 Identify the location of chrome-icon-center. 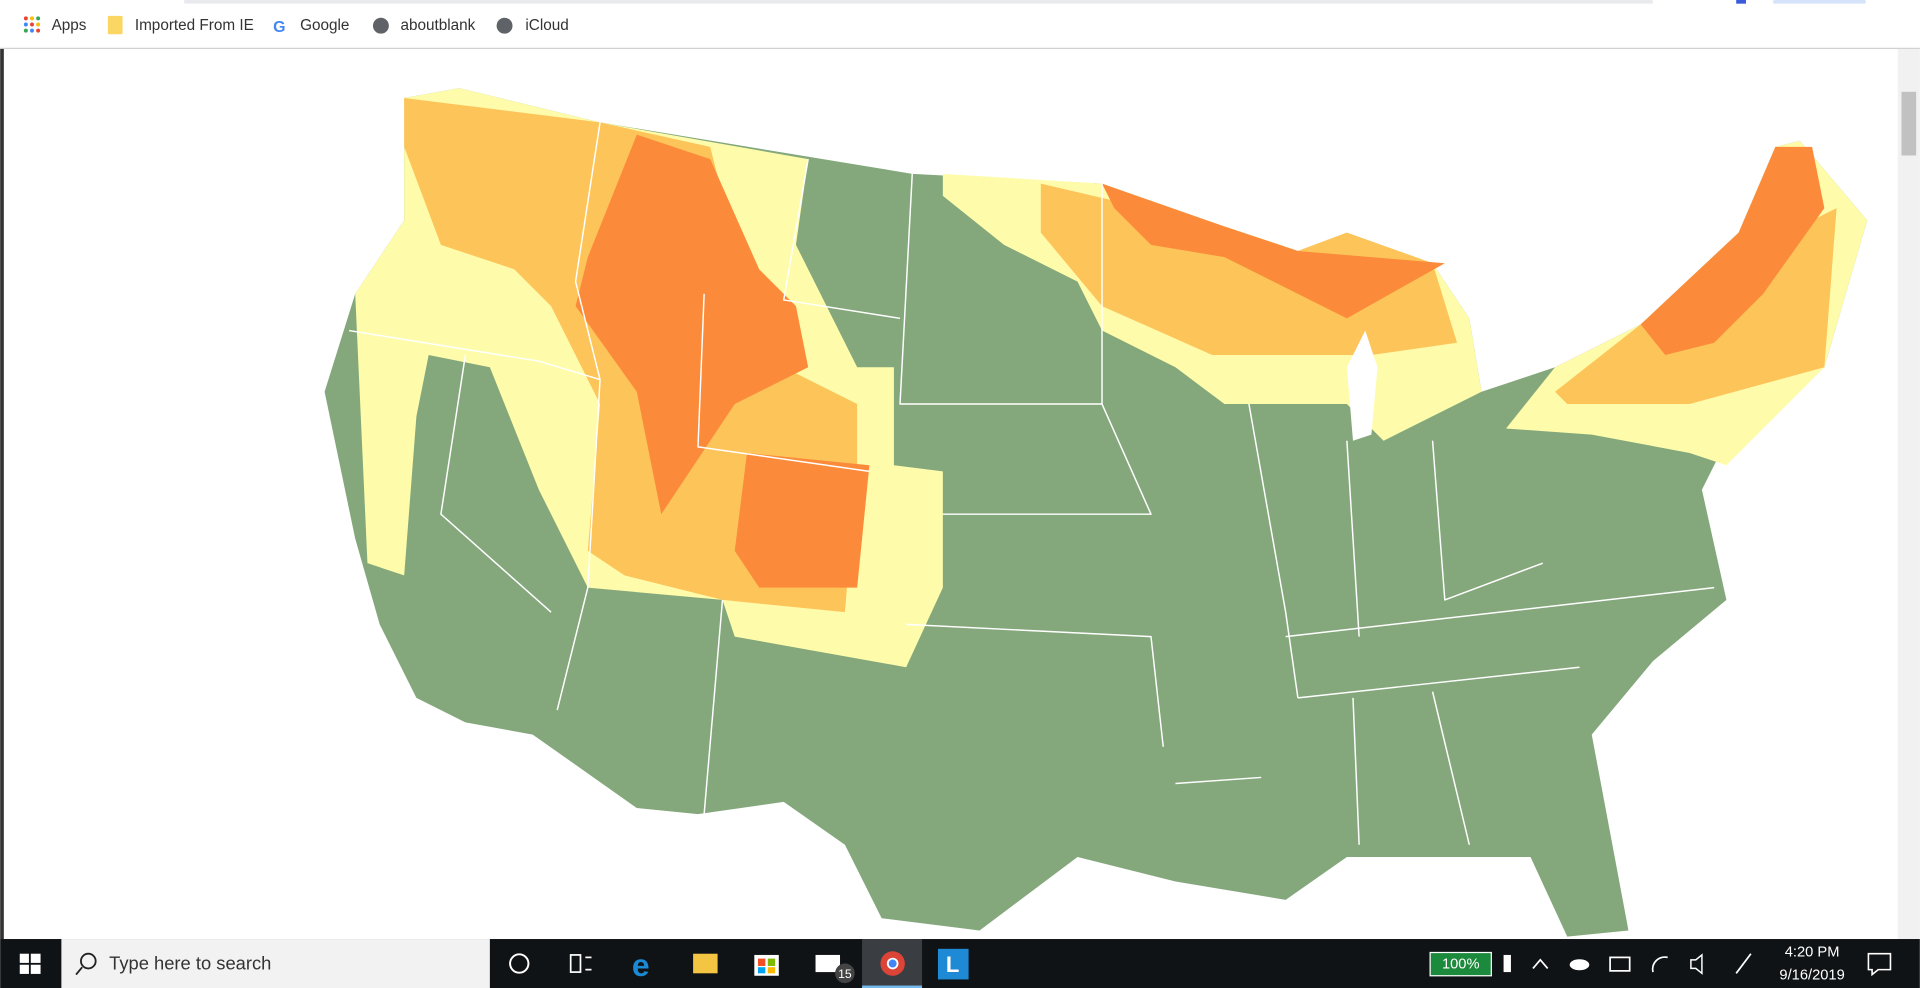
(892, 963).